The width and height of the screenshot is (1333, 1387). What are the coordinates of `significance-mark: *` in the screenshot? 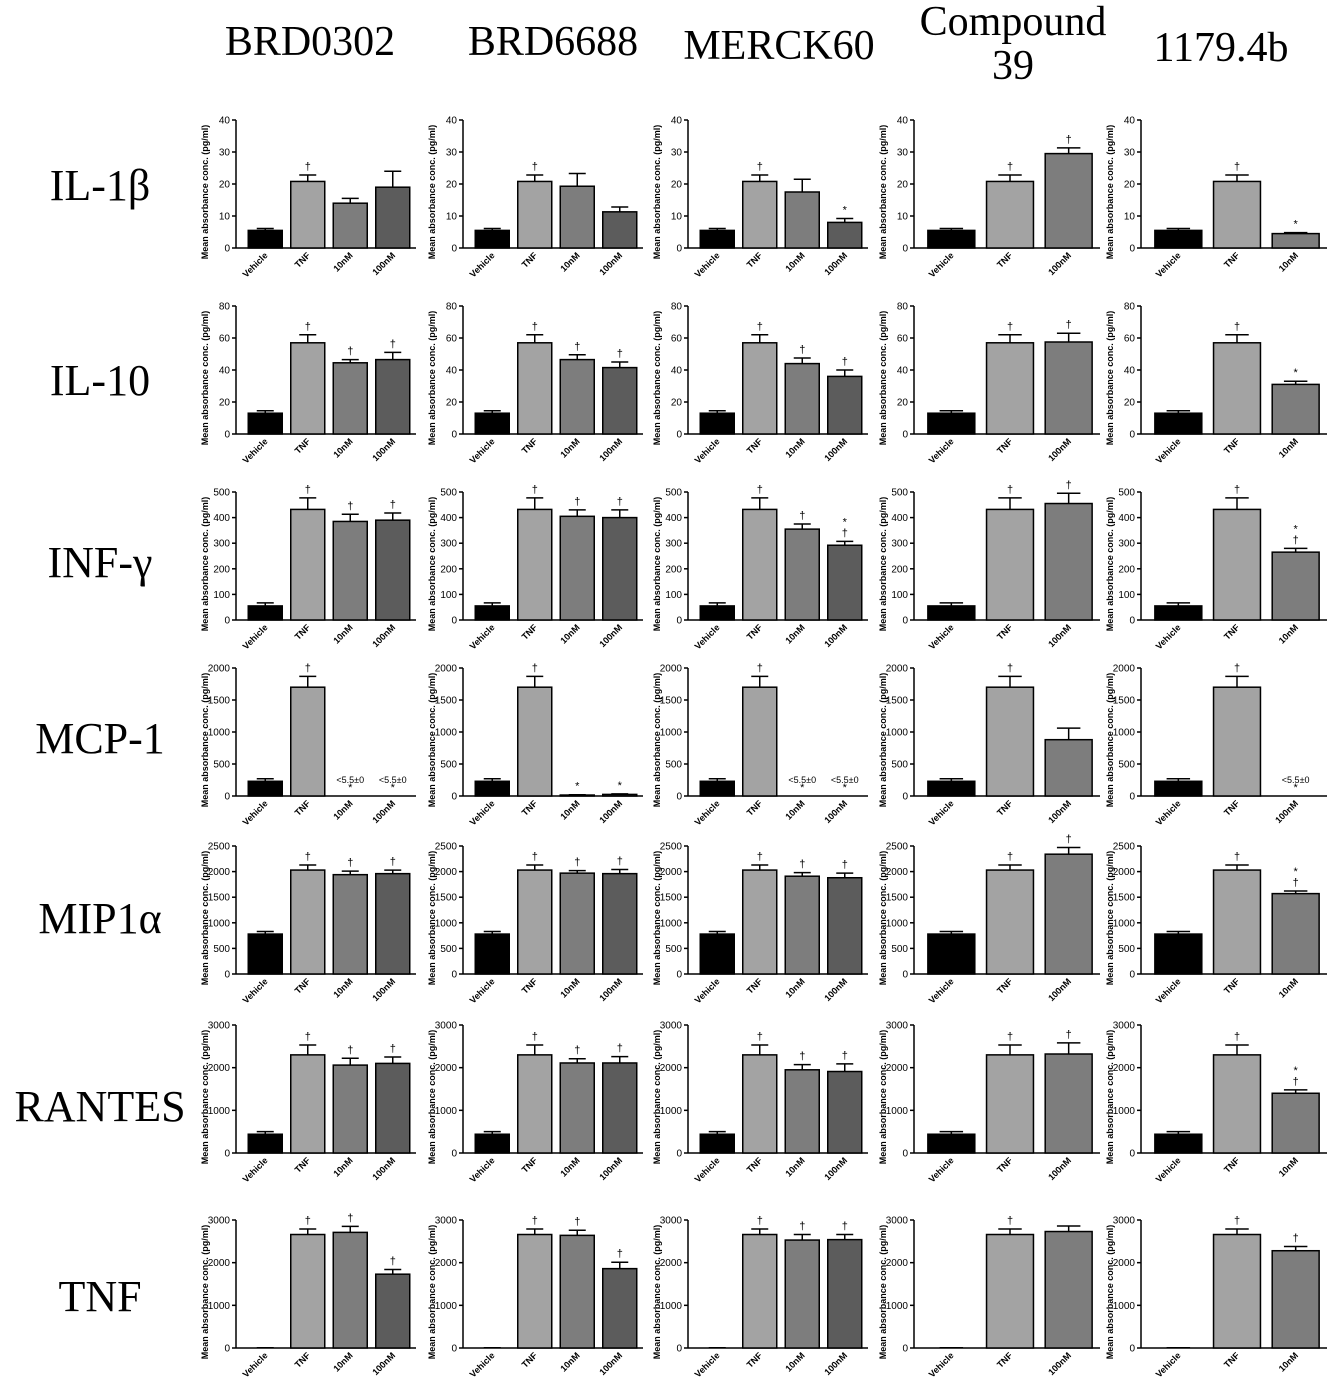 It's located at (577, 787).